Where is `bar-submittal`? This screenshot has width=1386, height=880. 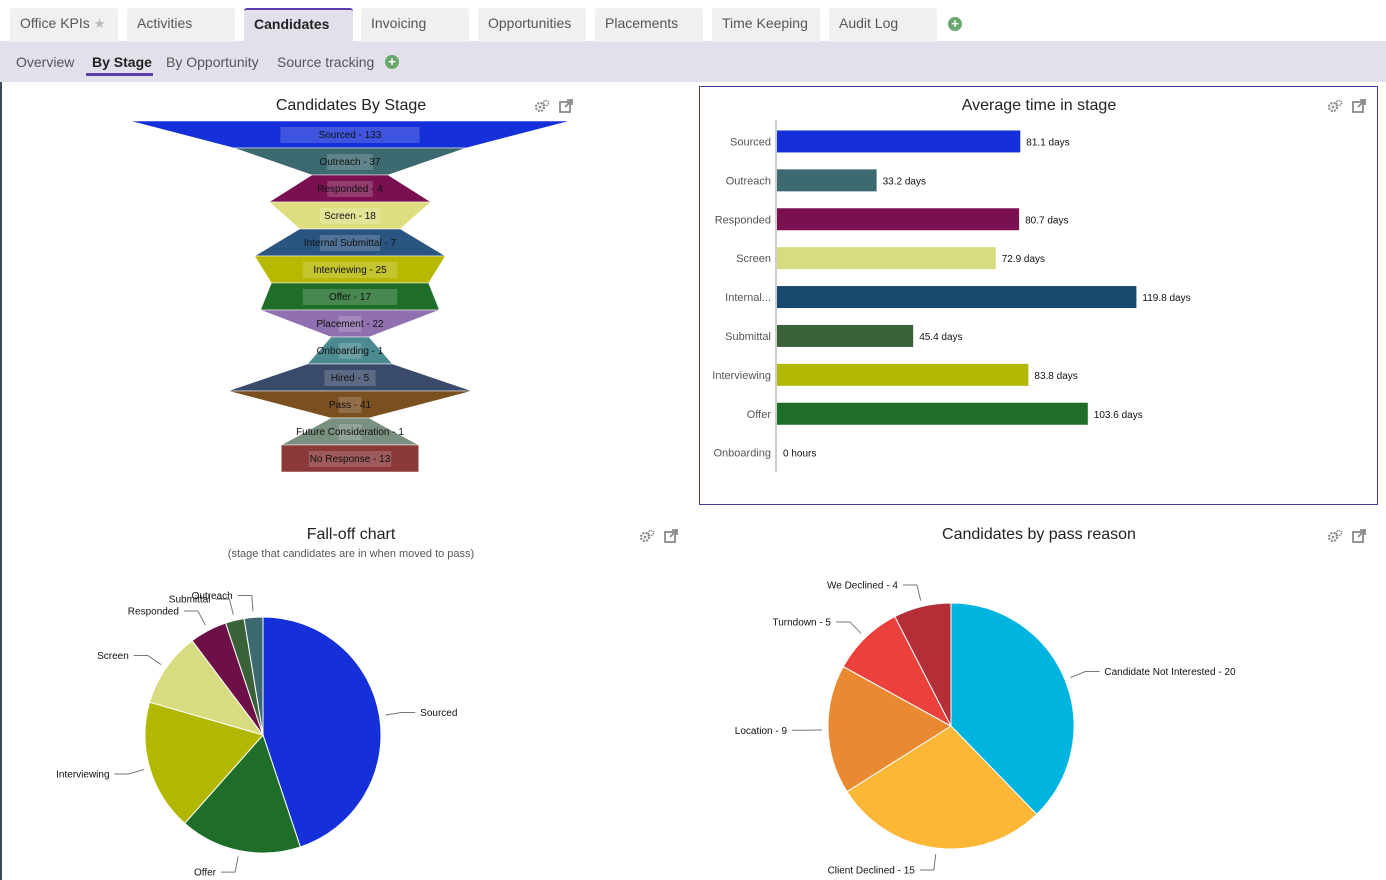
bar-submittal is located at coordinates (845, 335).